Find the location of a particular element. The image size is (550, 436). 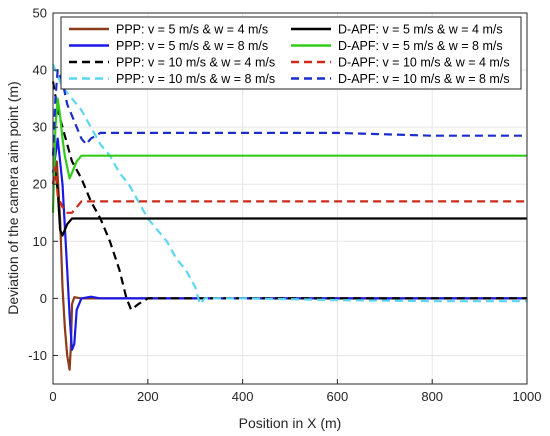

legend-label: PPP: v = 10 m/s & w = 4 m/s is located at coordinates (195, 63).